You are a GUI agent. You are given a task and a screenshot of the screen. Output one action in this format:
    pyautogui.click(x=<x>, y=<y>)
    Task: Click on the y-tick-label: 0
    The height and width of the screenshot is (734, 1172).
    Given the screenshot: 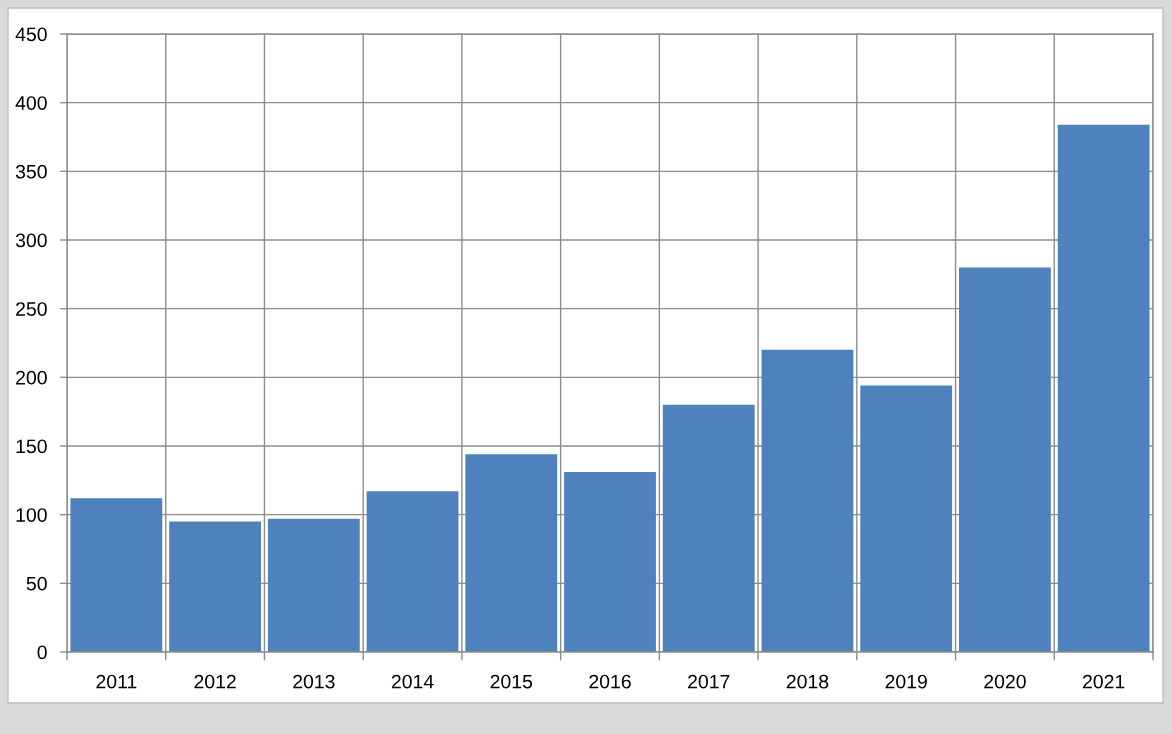 What is the action you would take?
    pyautogui.click(x=42, y=652)
    